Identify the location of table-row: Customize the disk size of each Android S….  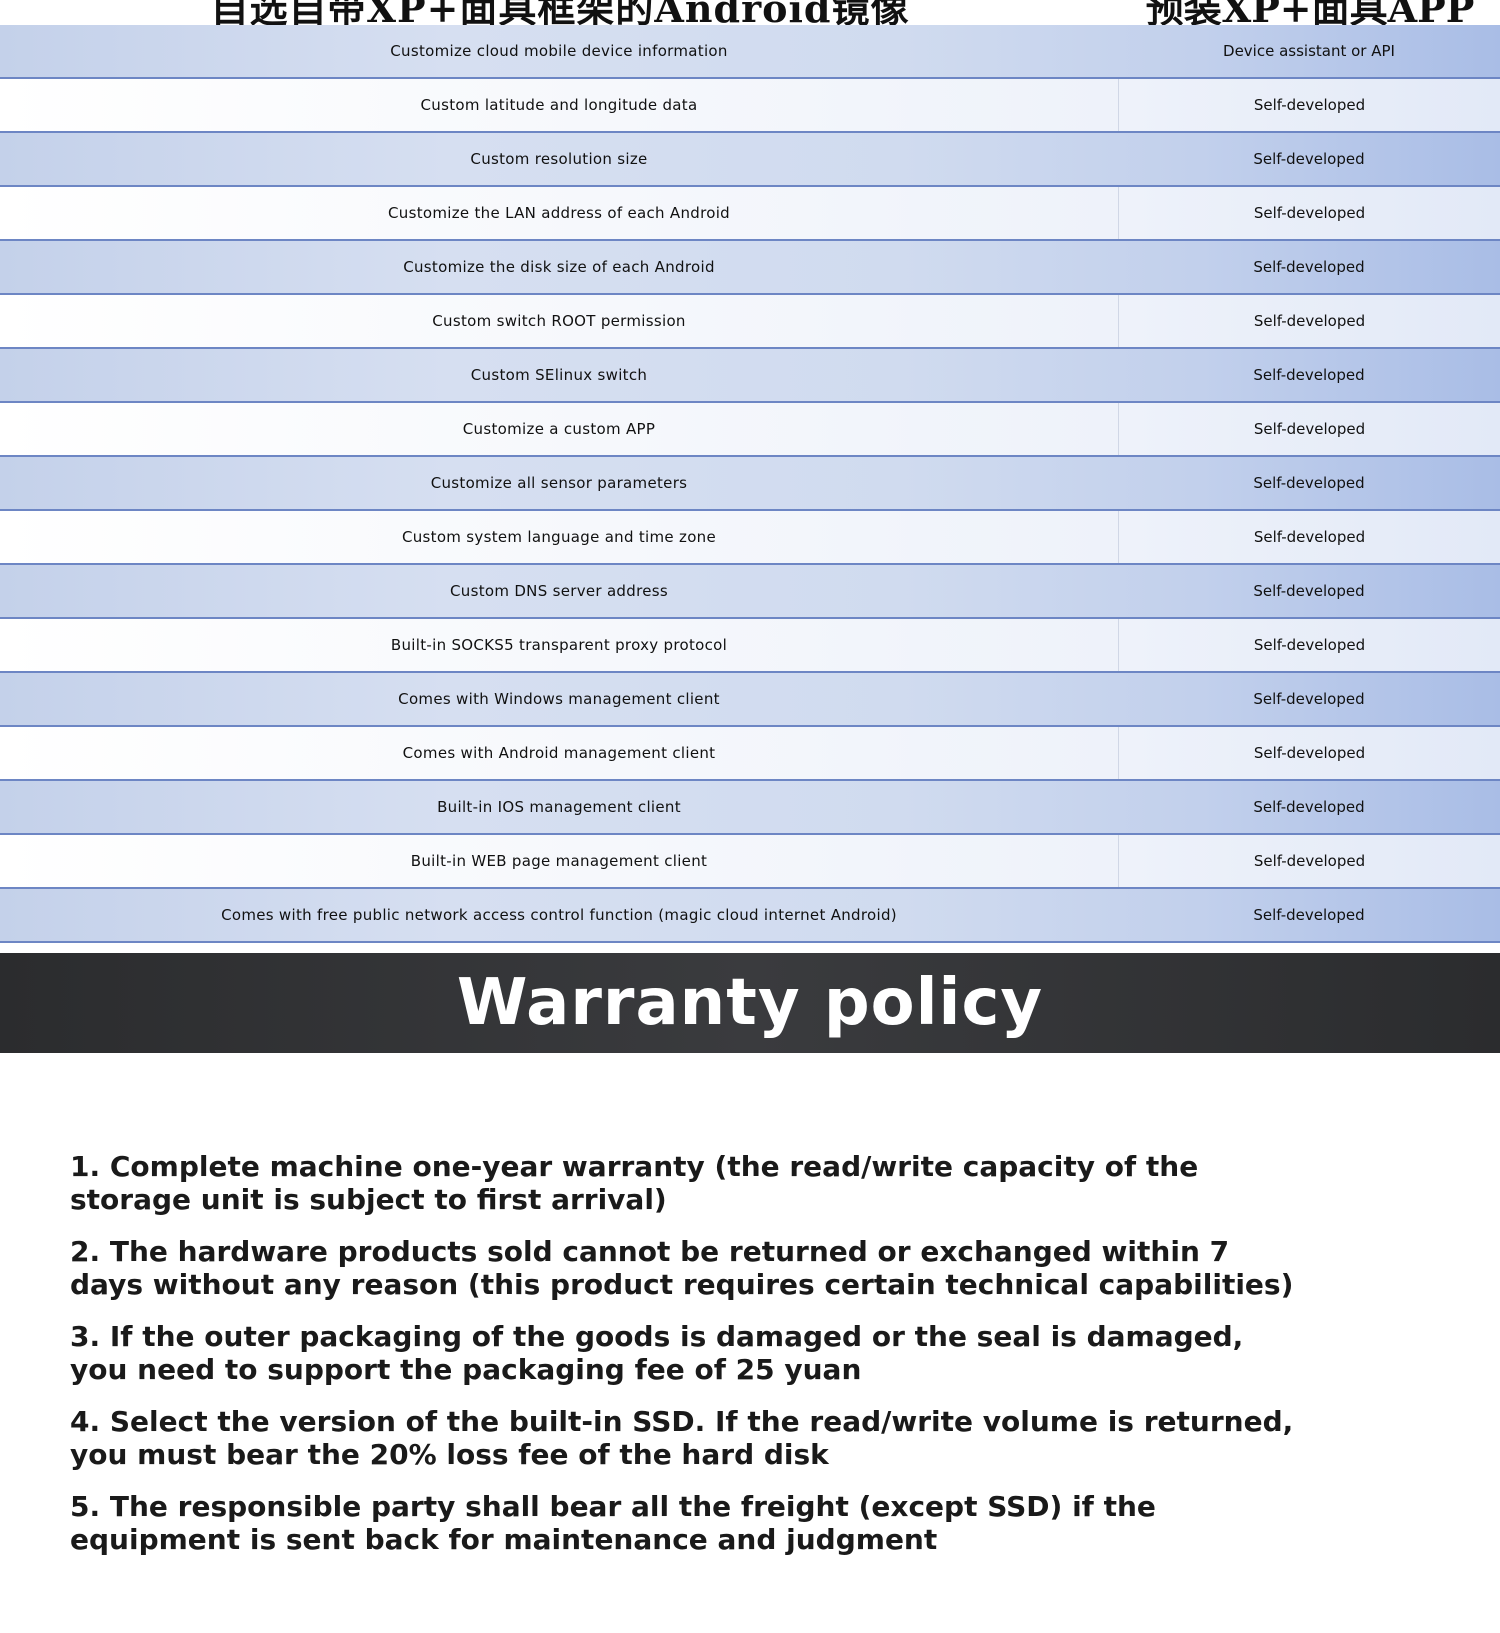
(750, 268).